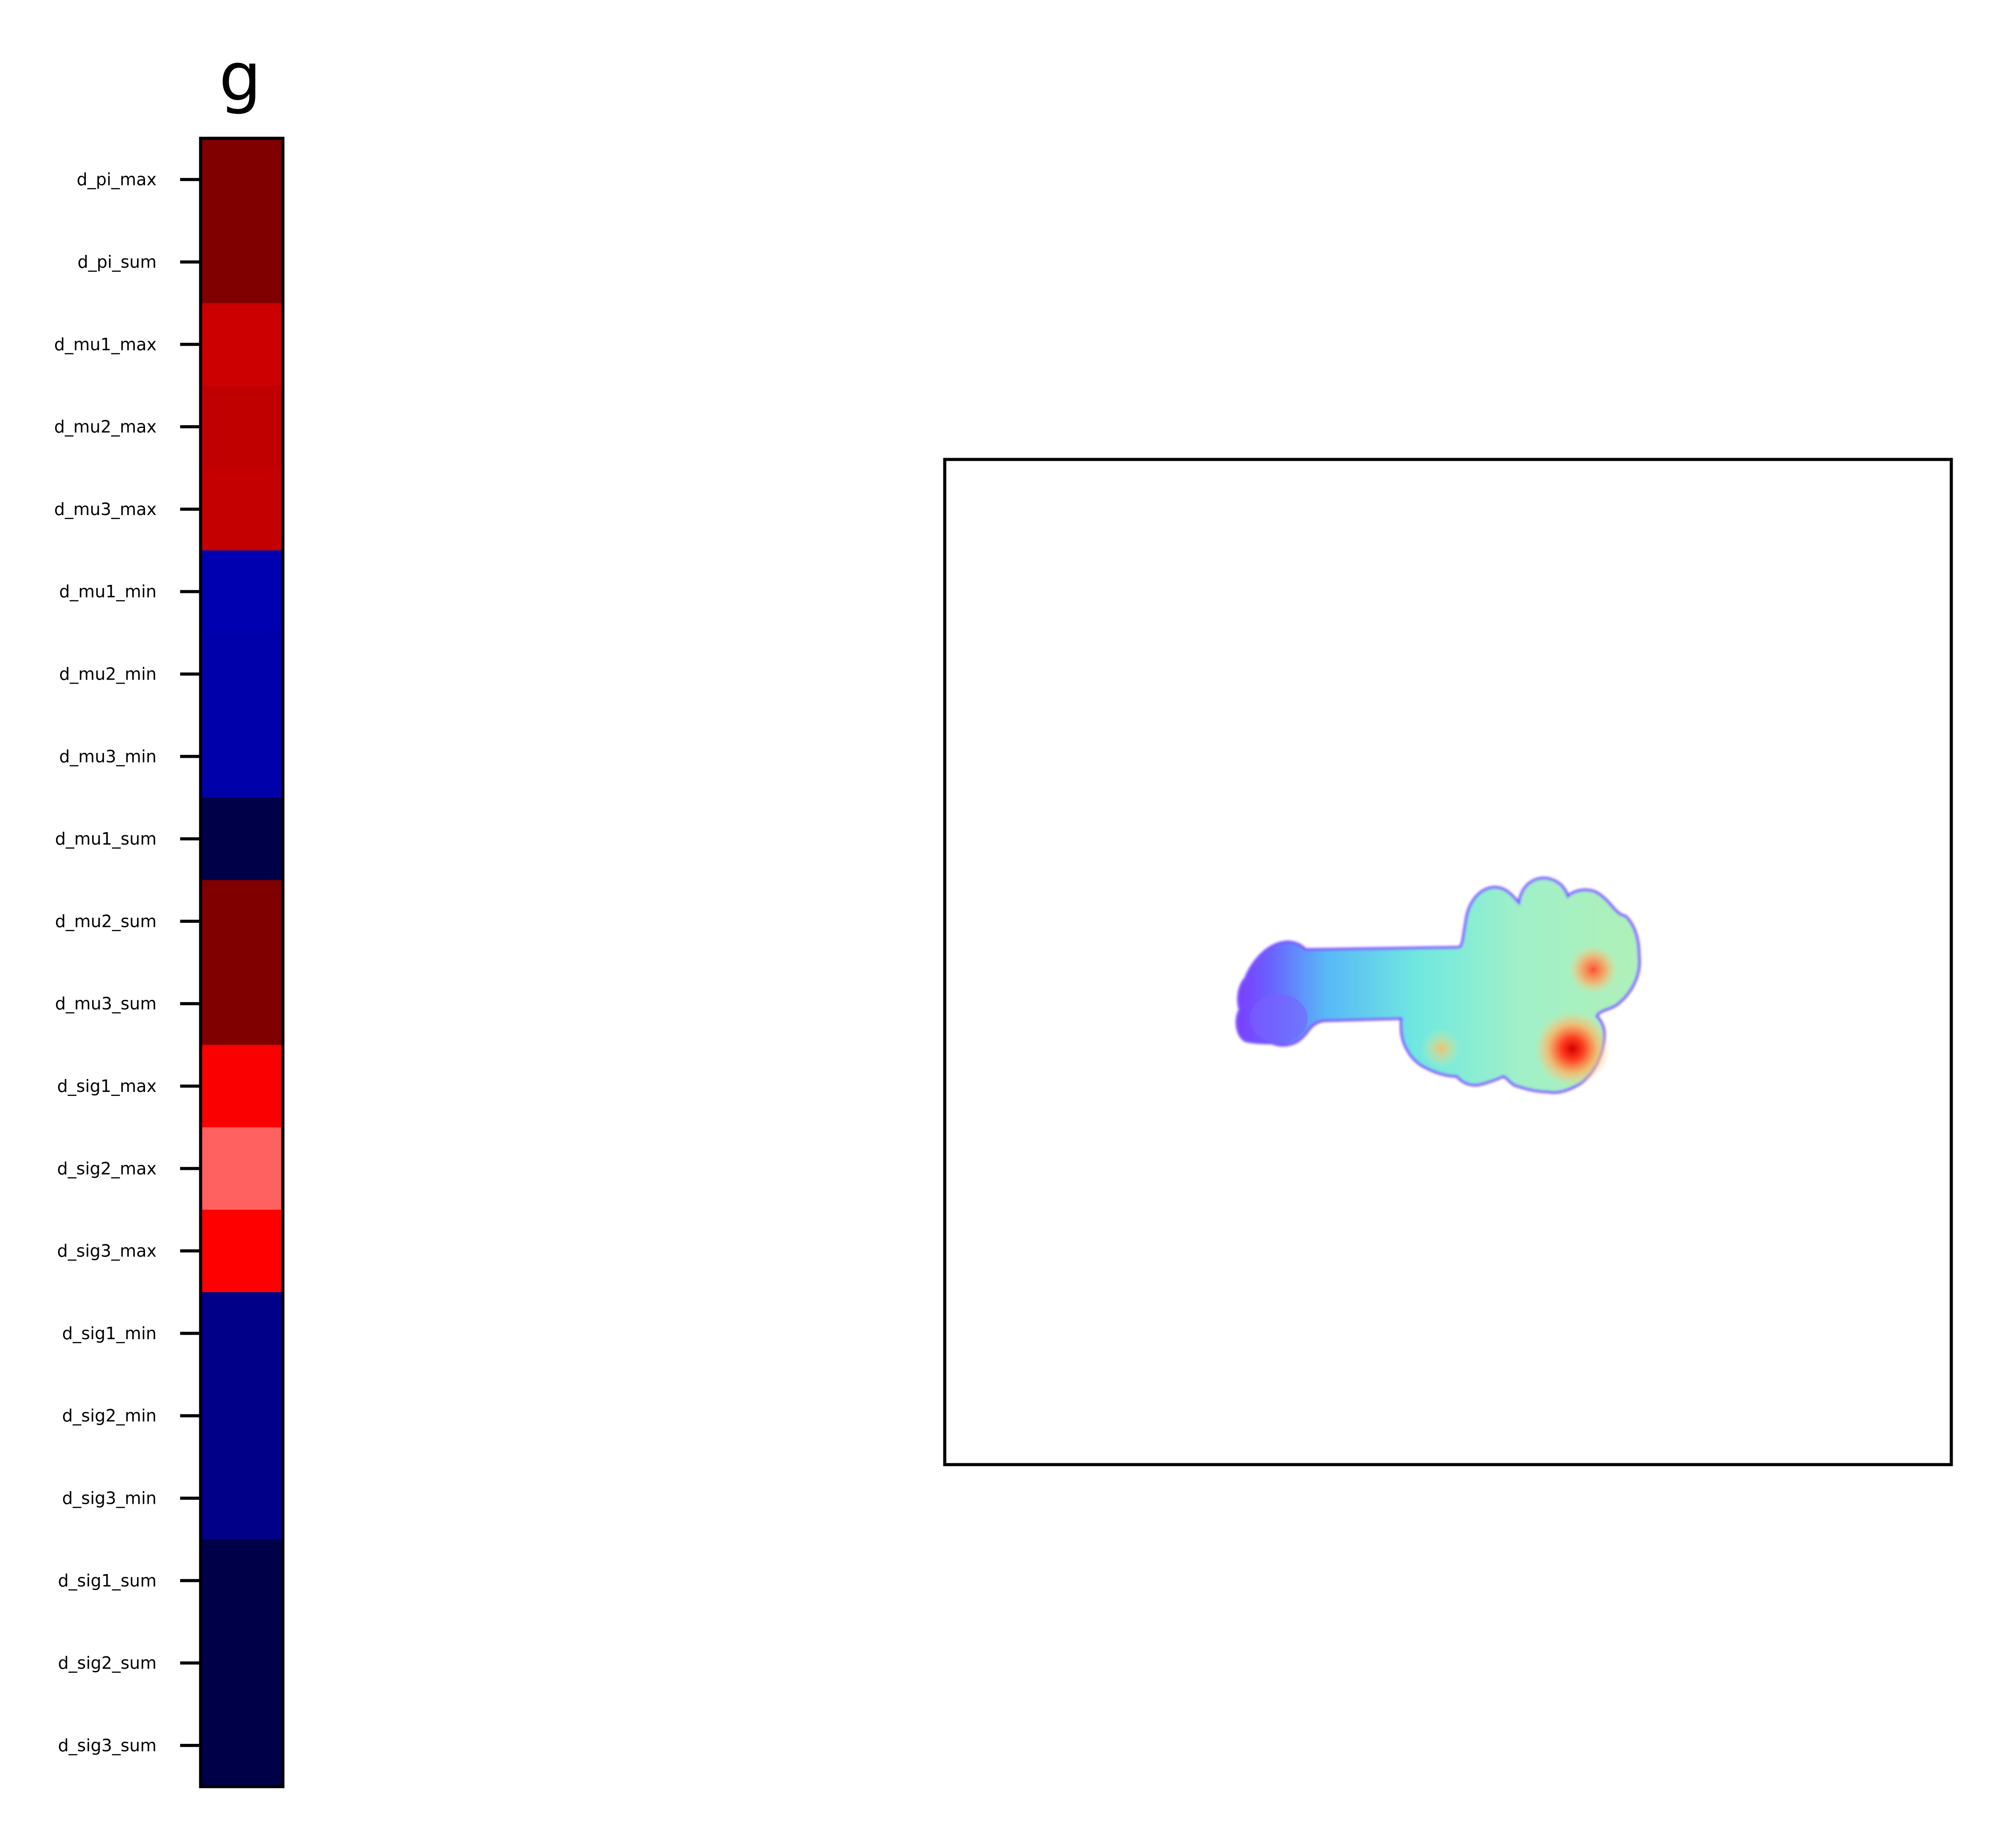 The width and height of the screenshot is (1990, 1848). What do you see at coordinates (106, 839) in the screenshot?
I see `strip-tick-label: d_mu1_sum` at bounding box center [106, 839].